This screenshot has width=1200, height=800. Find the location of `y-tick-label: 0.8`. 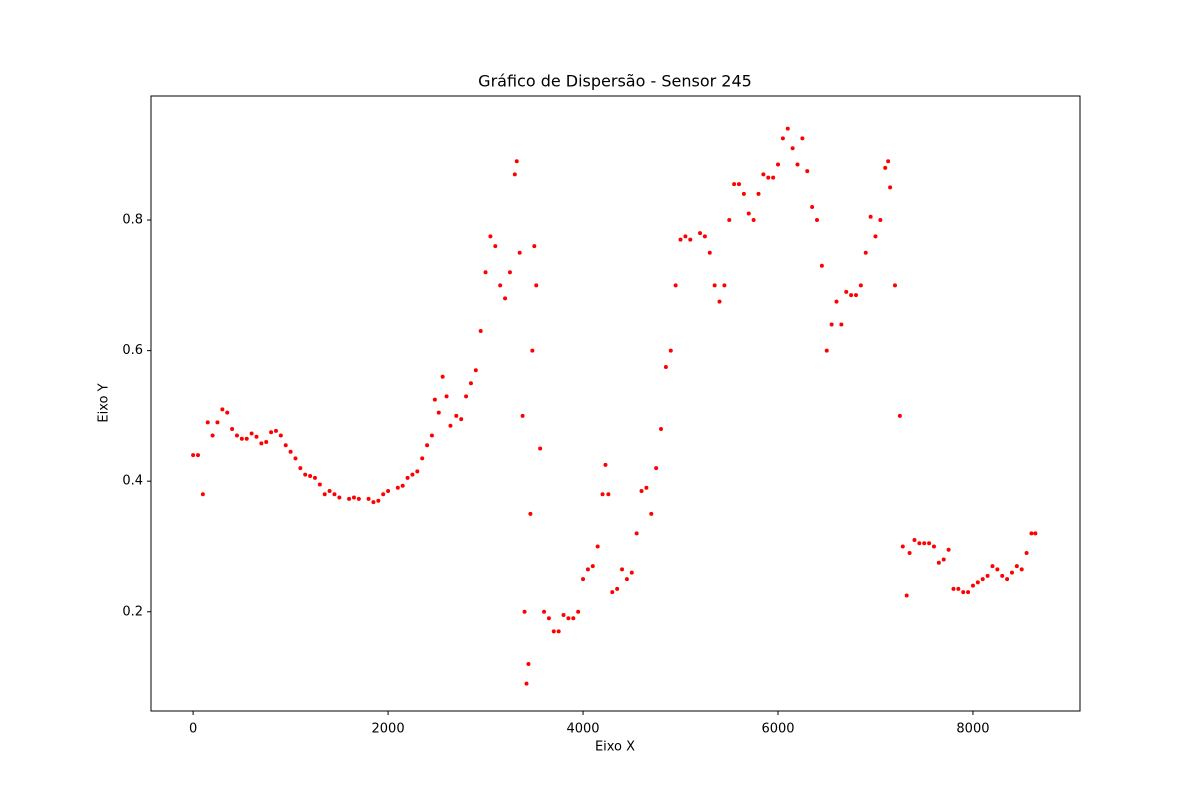

y-tick-label: 0.8 is located at coordinates (132, 220).